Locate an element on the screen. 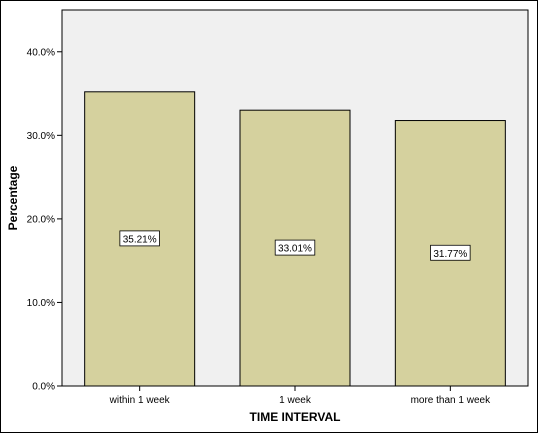 This screenshot has width=538, height=433. data-label: 35.21% is located at coordinates (140, 239).